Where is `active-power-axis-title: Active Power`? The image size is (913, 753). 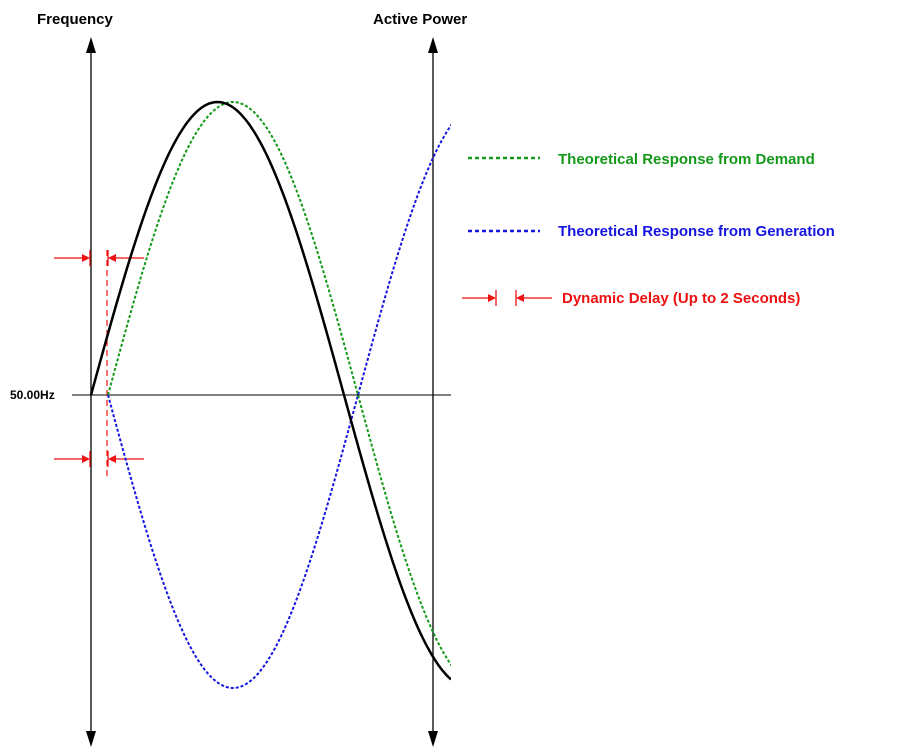
active-power-axis-title: Active Power is located at coordinates (420, 19).